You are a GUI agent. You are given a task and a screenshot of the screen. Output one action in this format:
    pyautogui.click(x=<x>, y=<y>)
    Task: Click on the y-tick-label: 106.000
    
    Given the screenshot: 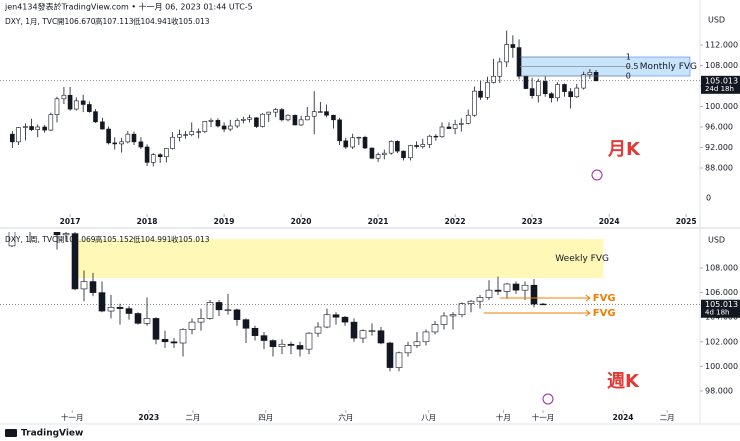 What is the action you would take?
    pyautogui.click(x=721, y=292)
    